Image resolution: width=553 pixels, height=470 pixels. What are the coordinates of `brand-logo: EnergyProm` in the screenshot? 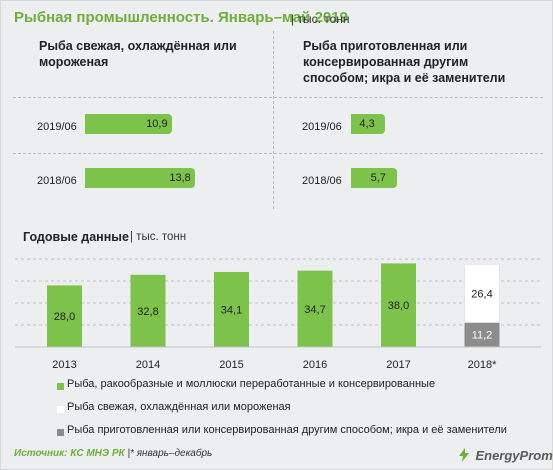 It's located at (505, 456).